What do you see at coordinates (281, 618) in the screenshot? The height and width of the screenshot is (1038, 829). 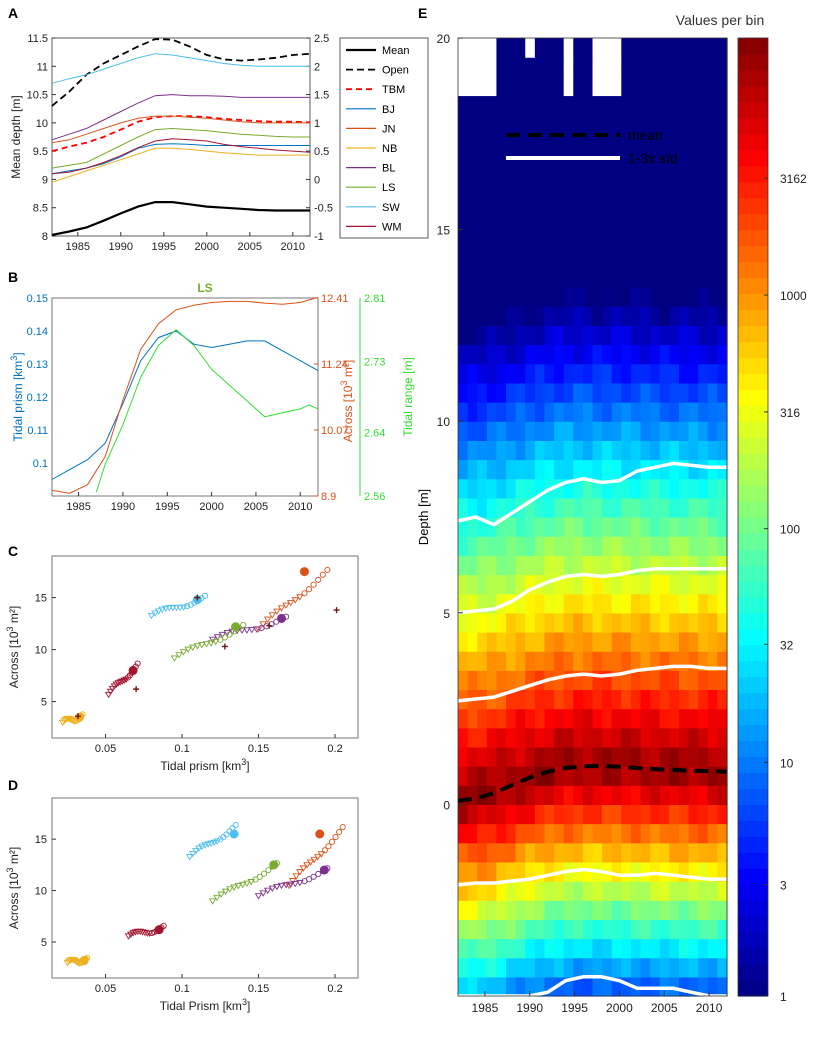 I see `marker-end` at bounding box center [281, 618].